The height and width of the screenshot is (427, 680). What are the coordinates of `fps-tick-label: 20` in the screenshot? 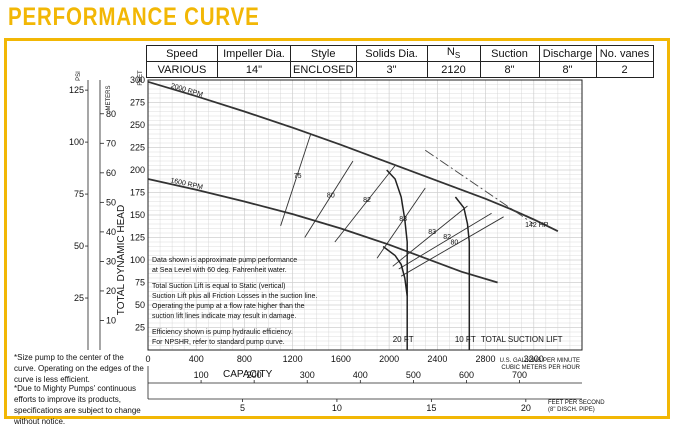 It's located at (526, 408).